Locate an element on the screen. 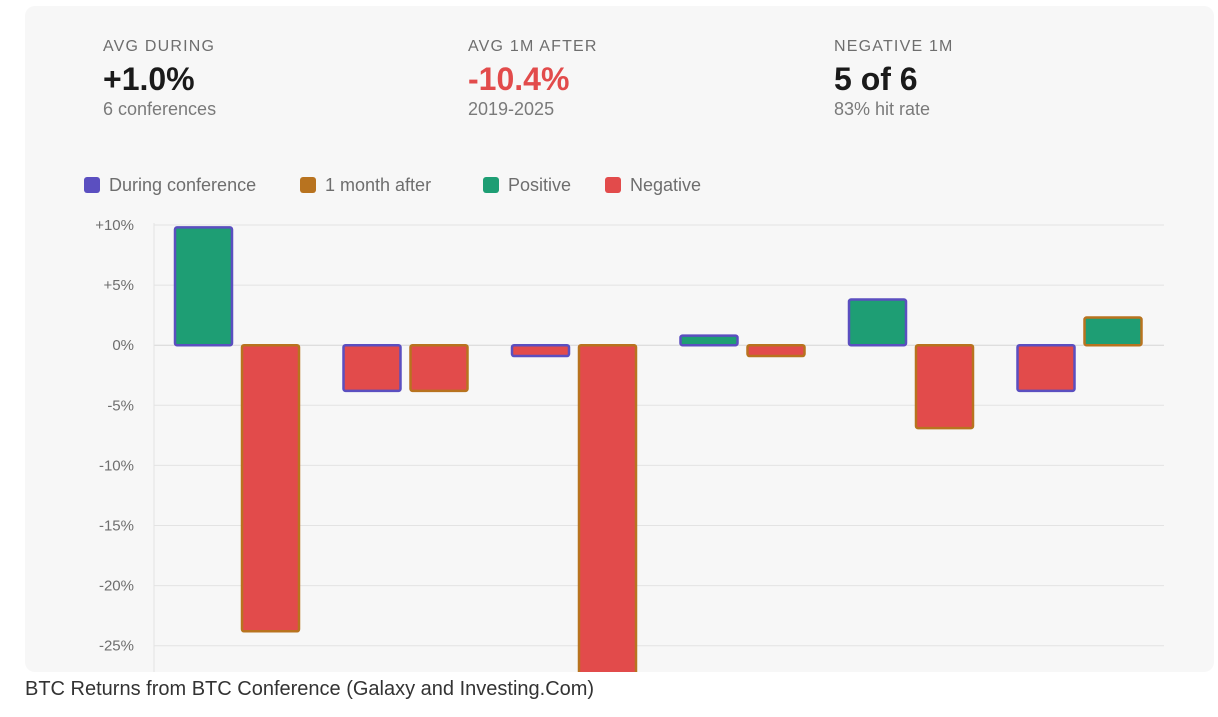  y-tick-label: -15% is located at coordinates (116, 526).